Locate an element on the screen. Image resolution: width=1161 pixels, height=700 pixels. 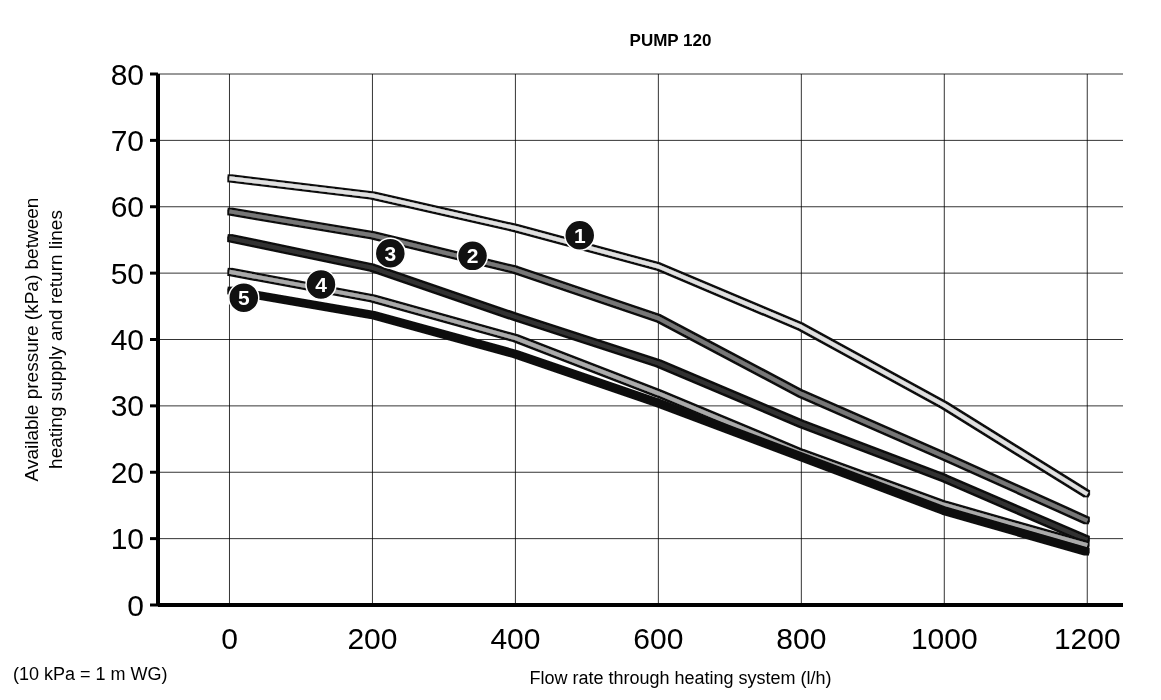
y-tick-label: 50 is located at coordinates (127, 273).